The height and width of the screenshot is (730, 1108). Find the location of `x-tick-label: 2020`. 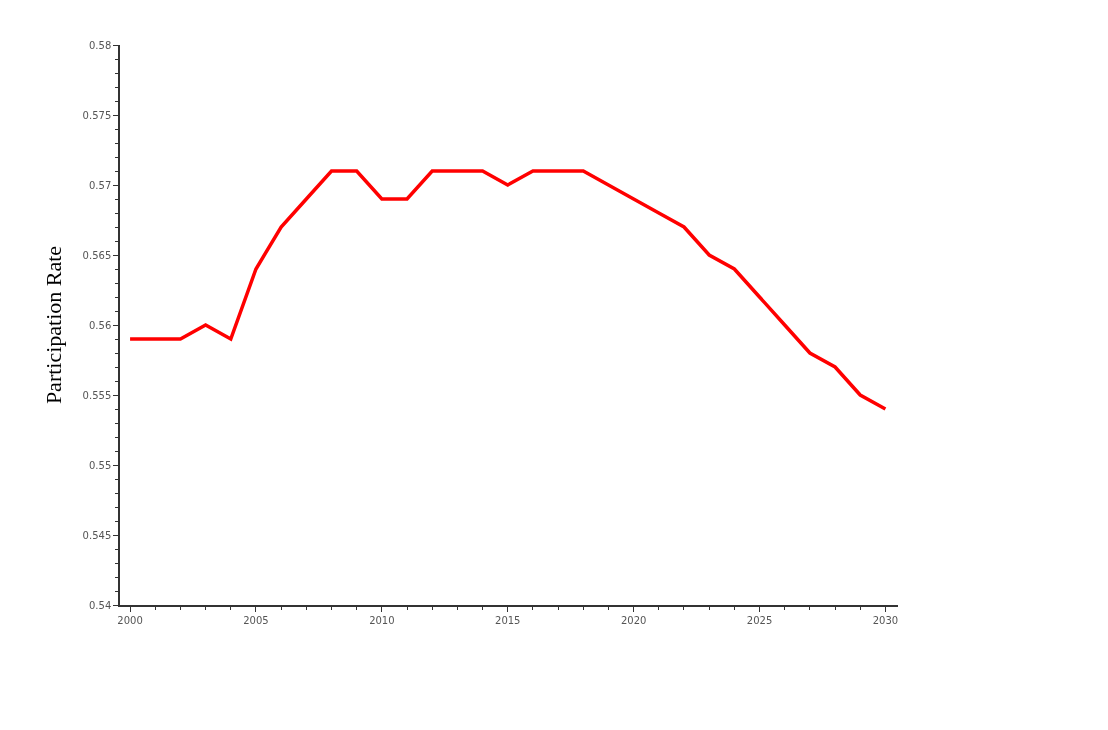

x-tick-label: 2020 is located at coordinates (633, 620).